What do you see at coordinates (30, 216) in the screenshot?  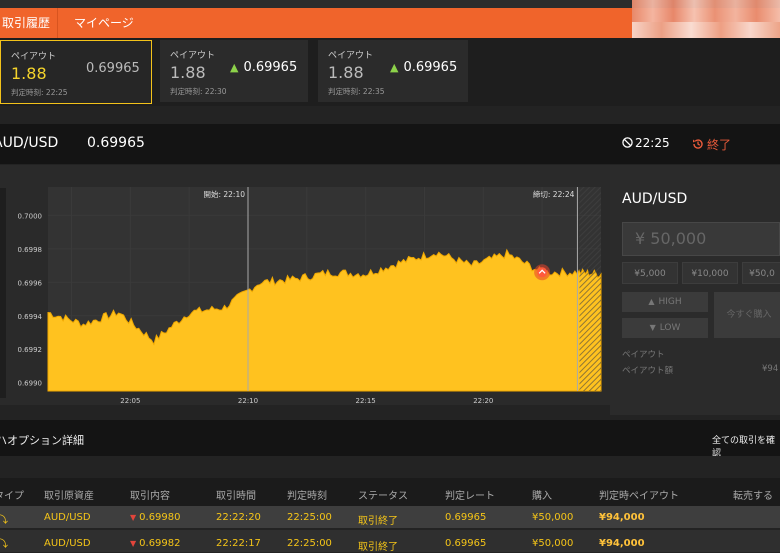 I see `y-tick-label: 0.7000` at bounding box center [30, 216].